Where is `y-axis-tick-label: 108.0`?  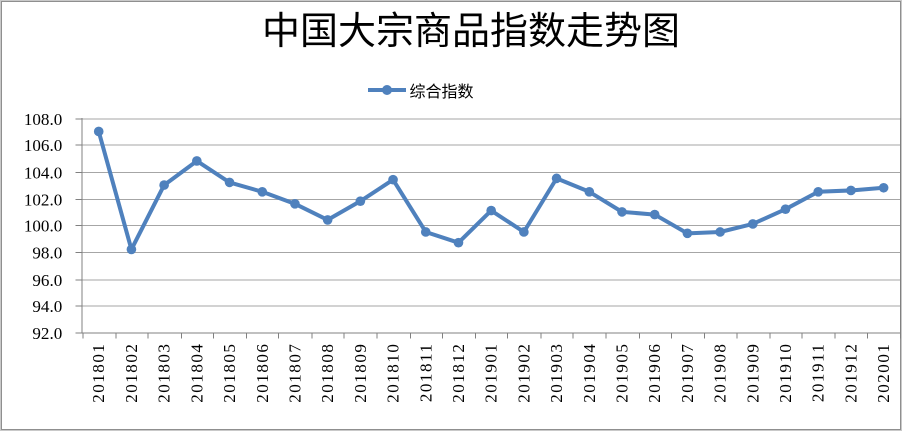
y-axis-tick-label: 108.0 is located at coordinates (43, 119).